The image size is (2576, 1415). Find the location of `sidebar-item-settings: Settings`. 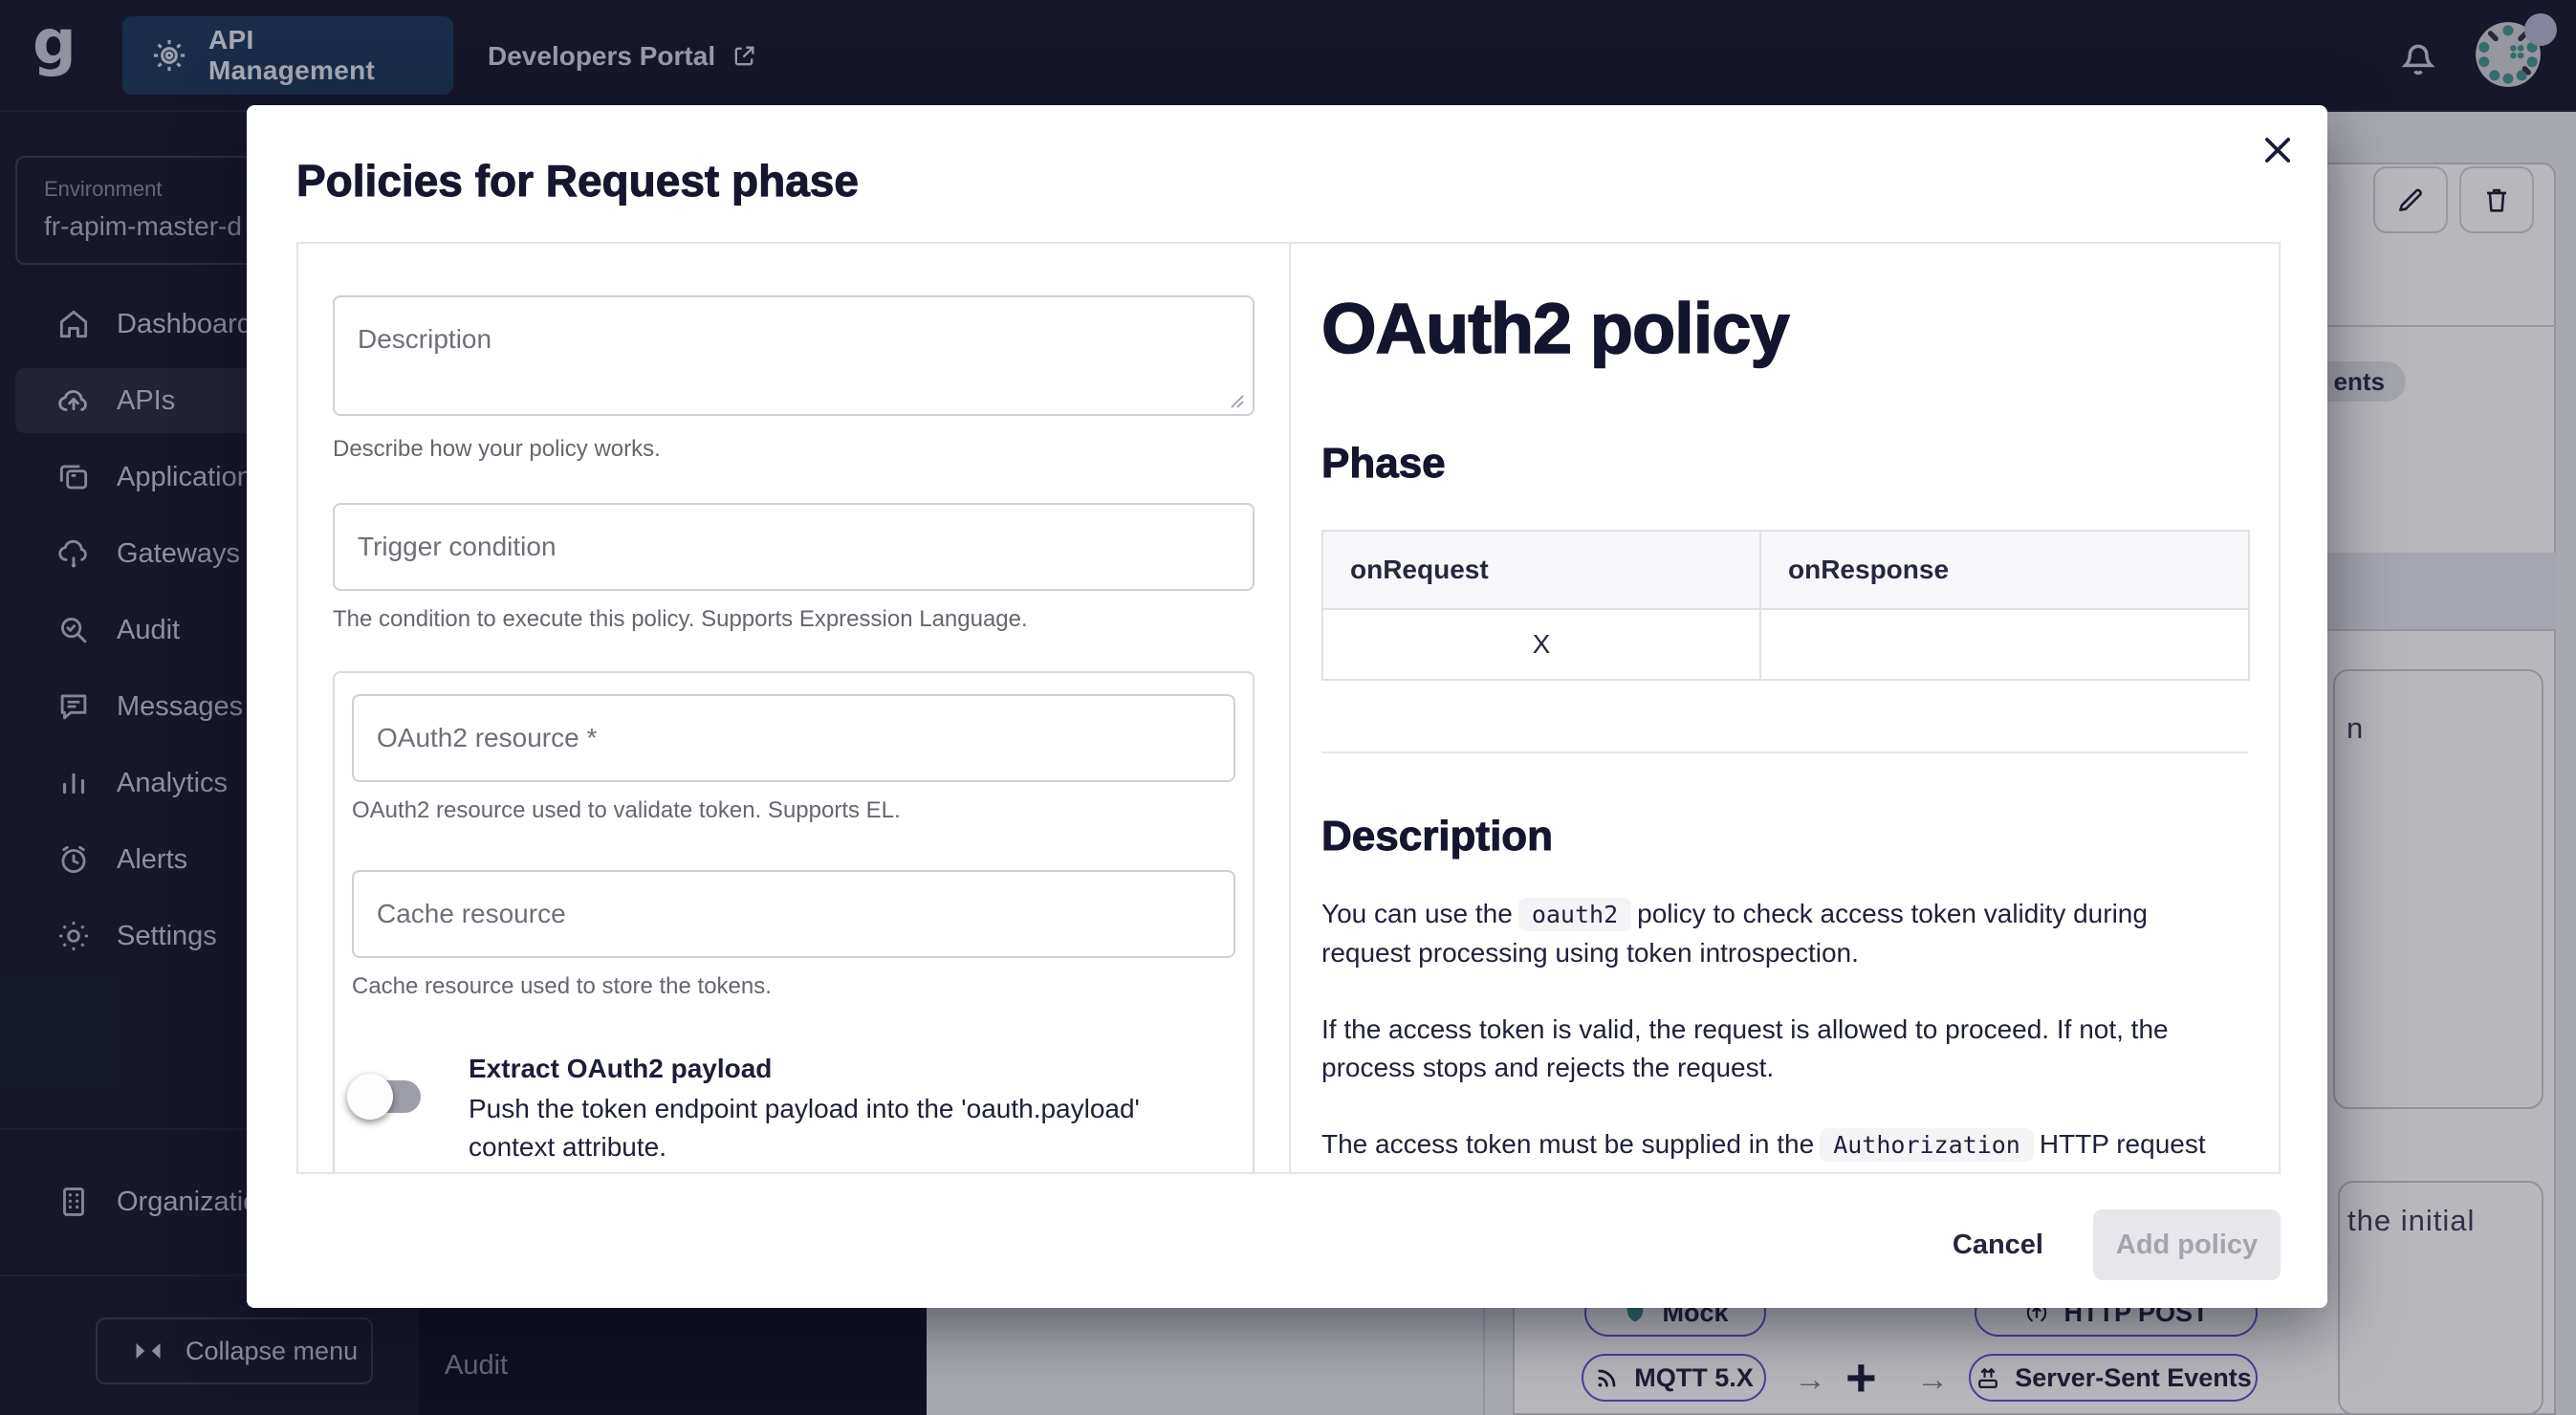

sidebar-item-settings: Settings is located at coordinates (209, 936).